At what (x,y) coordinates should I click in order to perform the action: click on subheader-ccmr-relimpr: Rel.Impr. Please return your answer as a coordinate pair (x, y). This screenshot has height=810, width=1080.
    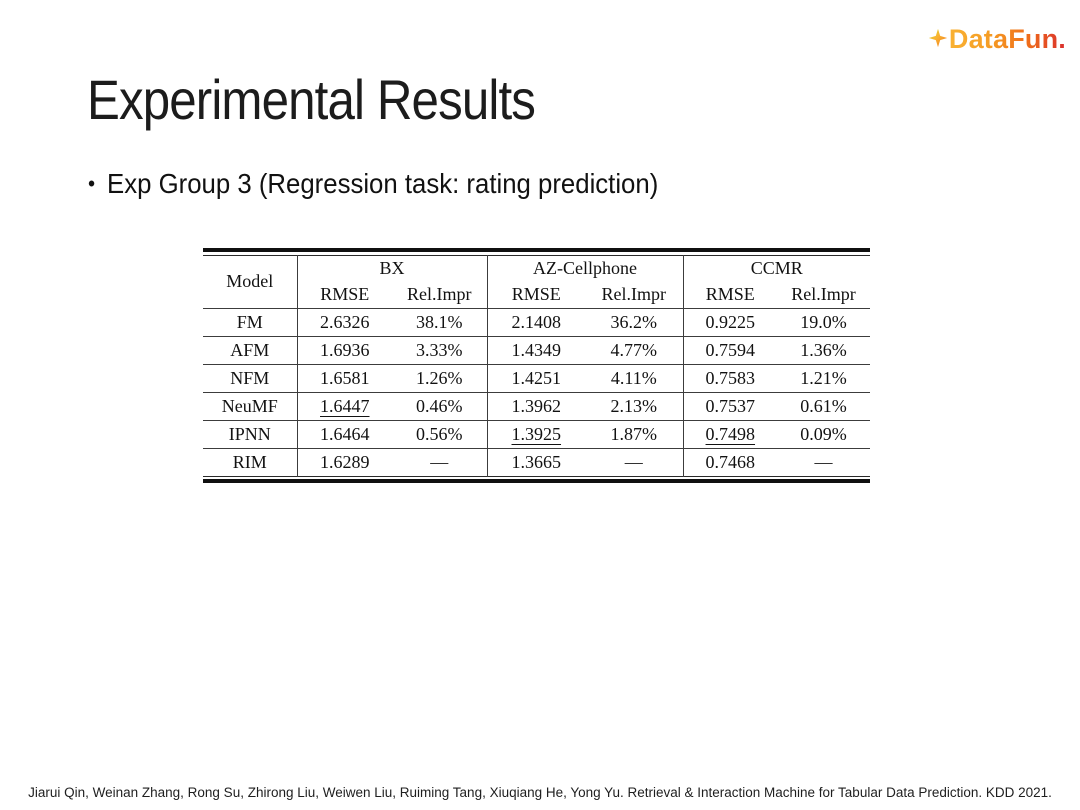
    Looking at the image, I should click on (823, 293).